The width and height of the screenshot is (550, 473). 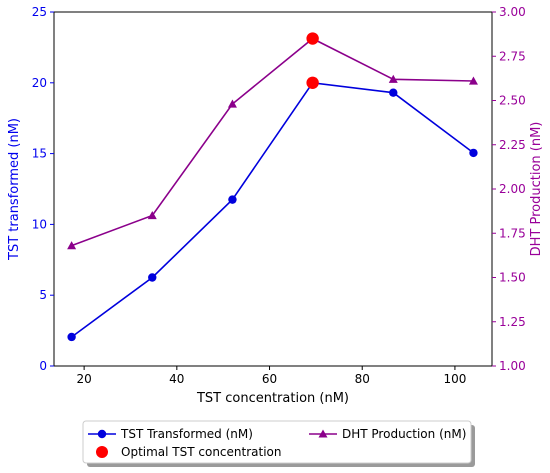 I want to click on y-right-tick-label: 2.25, so click(x=512, y=145).